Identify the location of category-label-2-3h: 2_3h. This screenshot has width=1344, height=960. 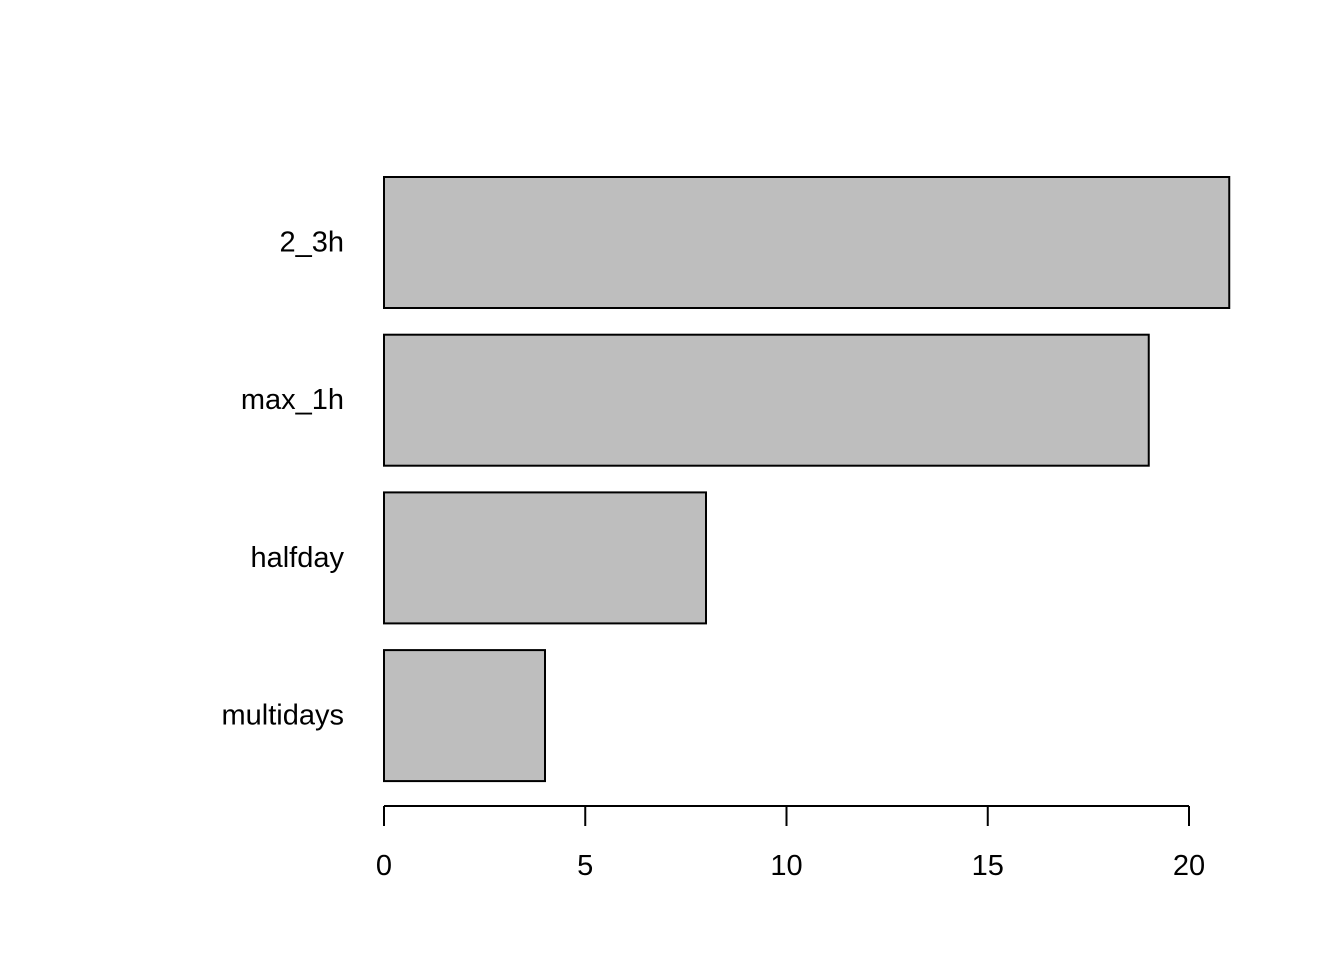
(311, 243).